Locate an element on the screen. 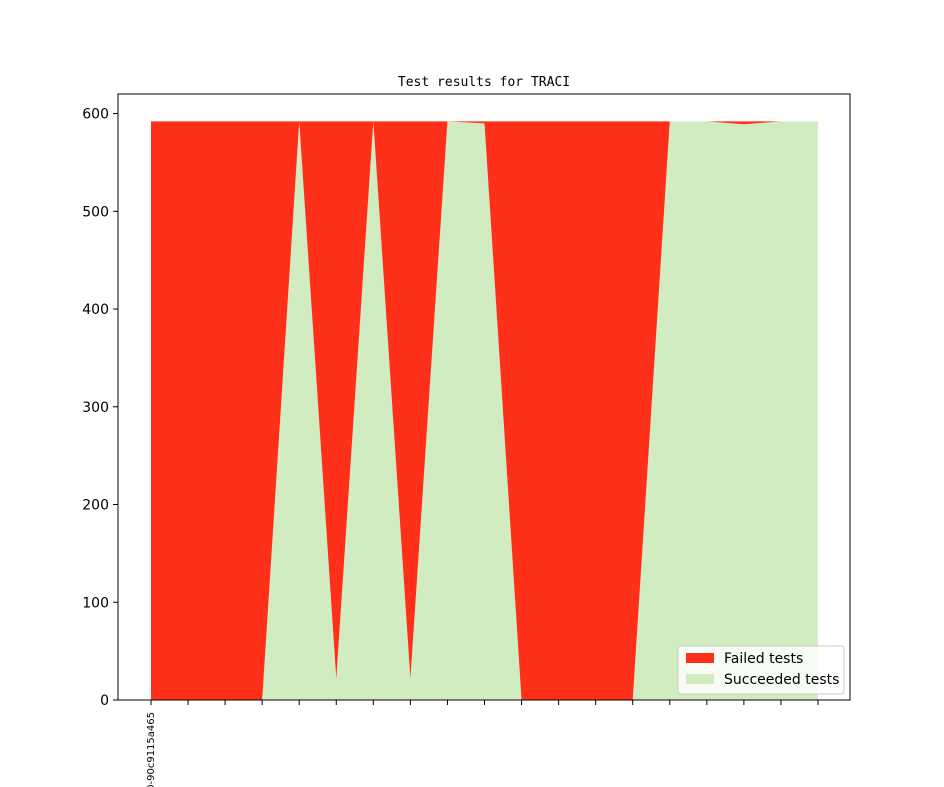  x-tick-label: 0-90c9115a465 is located at coordinates (151, 749).